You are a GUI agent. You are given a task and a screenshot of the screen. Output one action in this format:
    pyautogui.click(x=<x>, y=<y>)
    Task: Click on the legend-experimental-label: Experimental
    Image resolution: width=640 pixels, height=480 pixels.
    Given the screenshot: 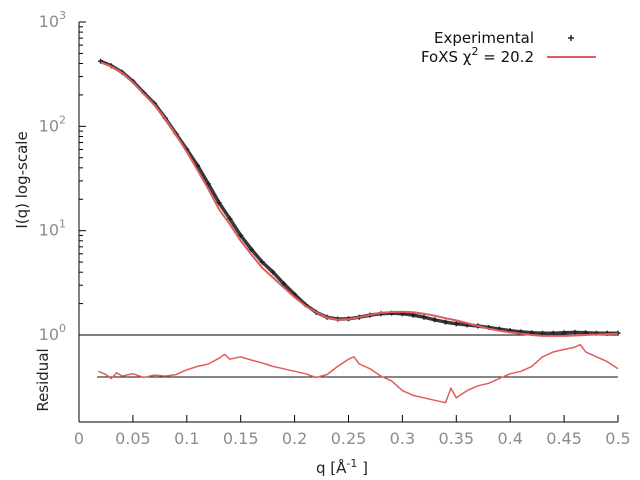 What is the action you would take?
    pyautogui.click(x=484, y=38)
    